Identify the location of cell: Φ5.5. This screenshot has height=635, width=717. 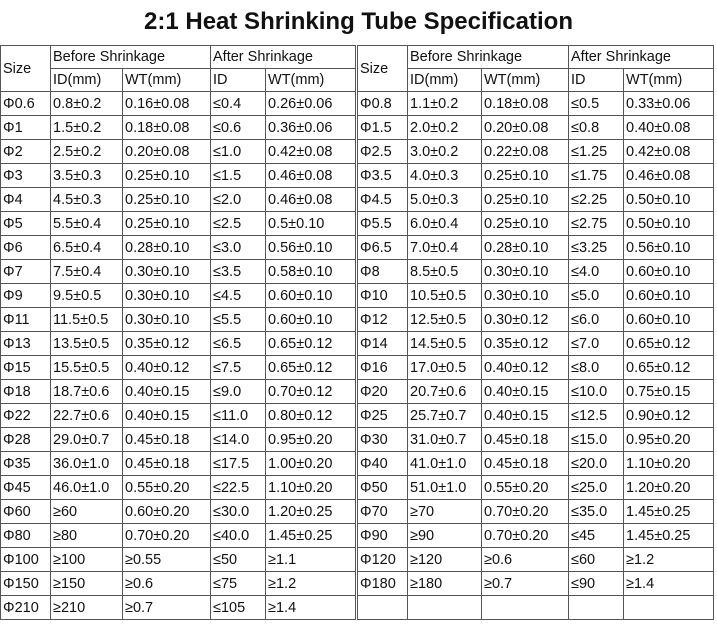
(382, 223).